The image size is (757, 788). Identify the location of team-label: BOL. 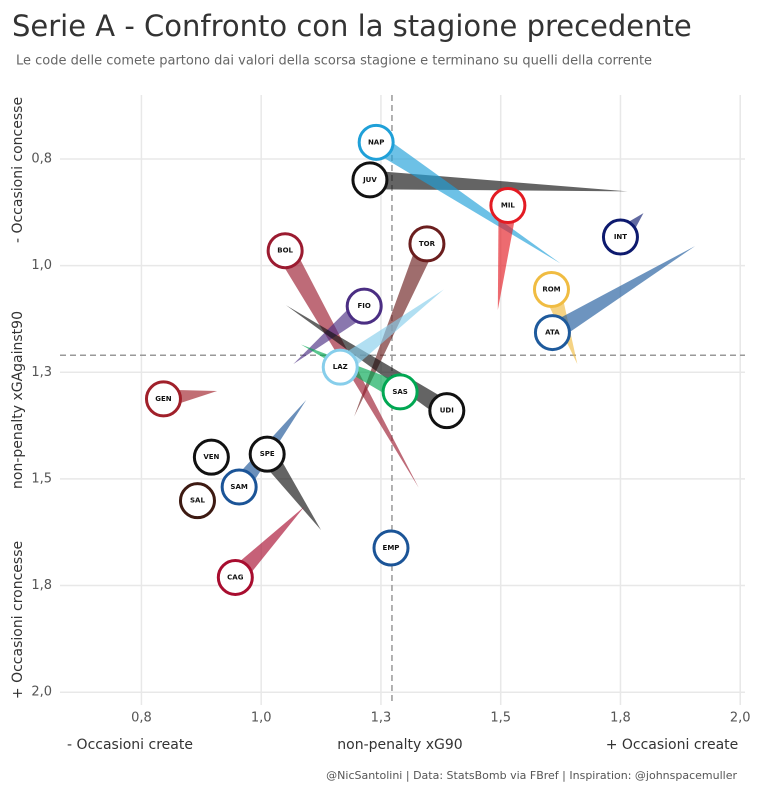
(285, 251).